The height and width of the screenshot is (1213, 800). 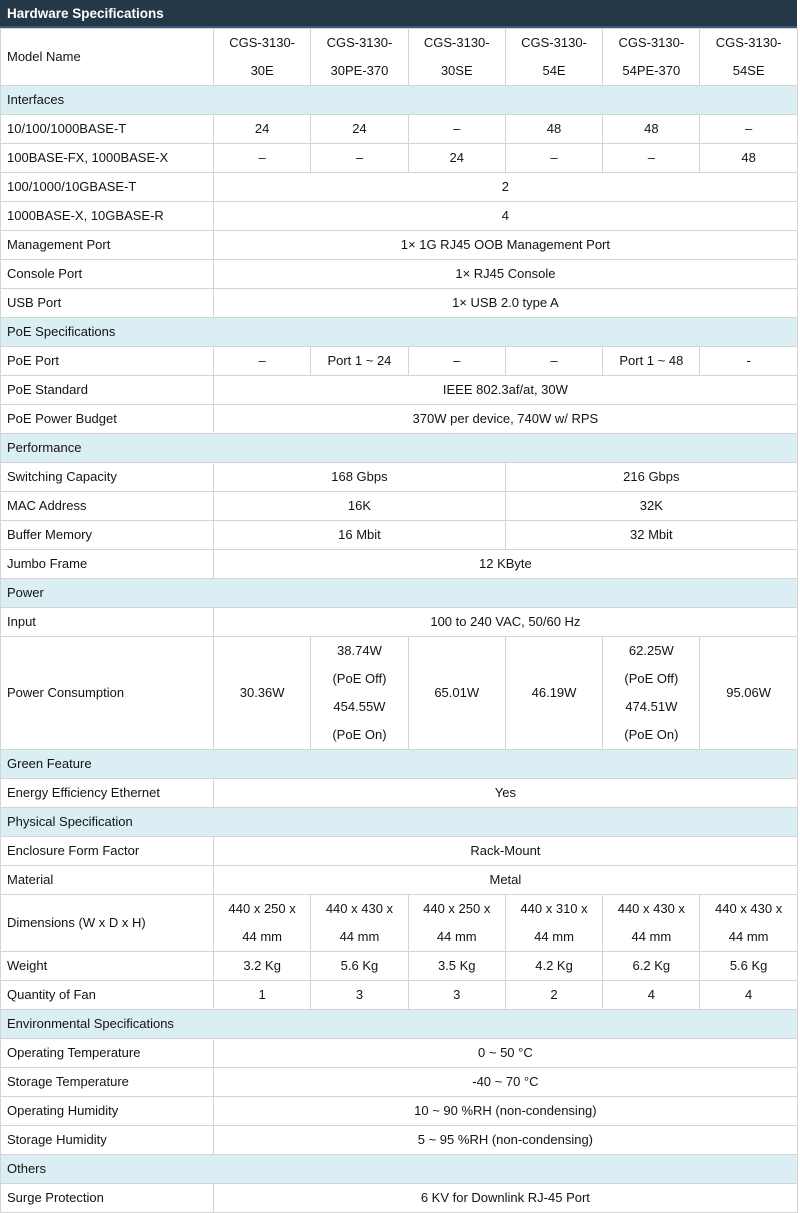 What do you see at coordinates (505, 564) in the screenshot?
I see `spec-cell: 12 KByte` at bounding box center [505, 564].